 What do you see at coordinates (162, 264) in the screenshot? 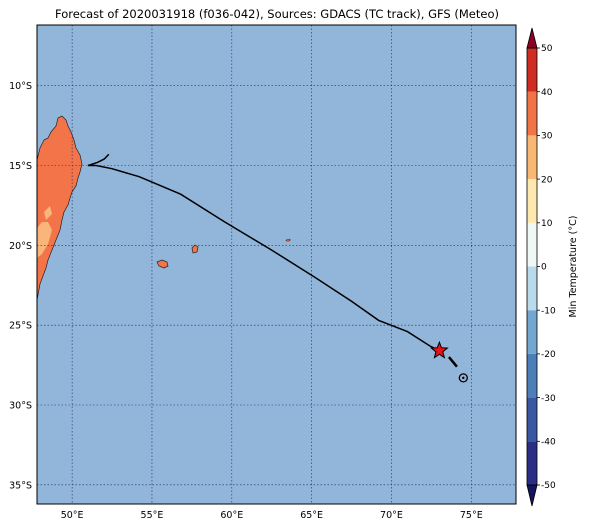
I see `reunion-island` at bounding box center [162, 264].